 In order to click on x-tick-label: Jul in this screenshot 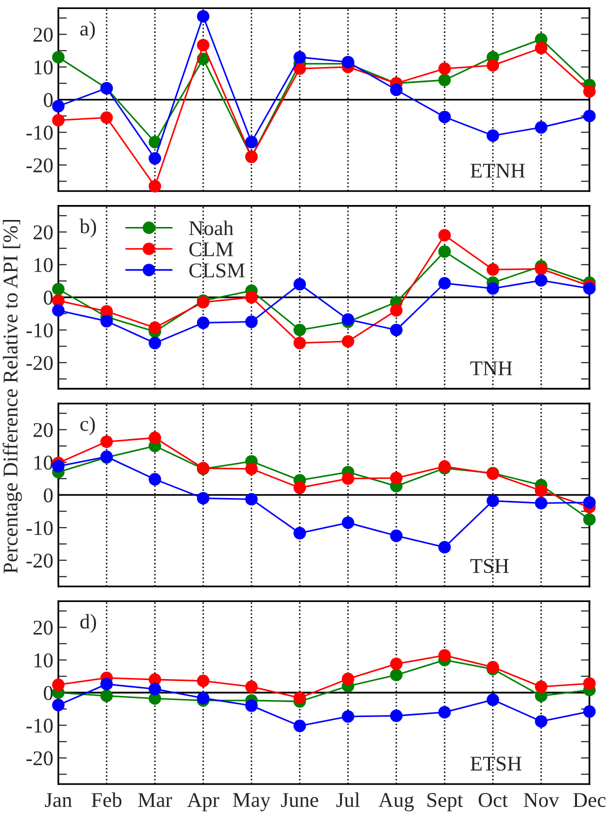, I will do `click(348, 800)`.